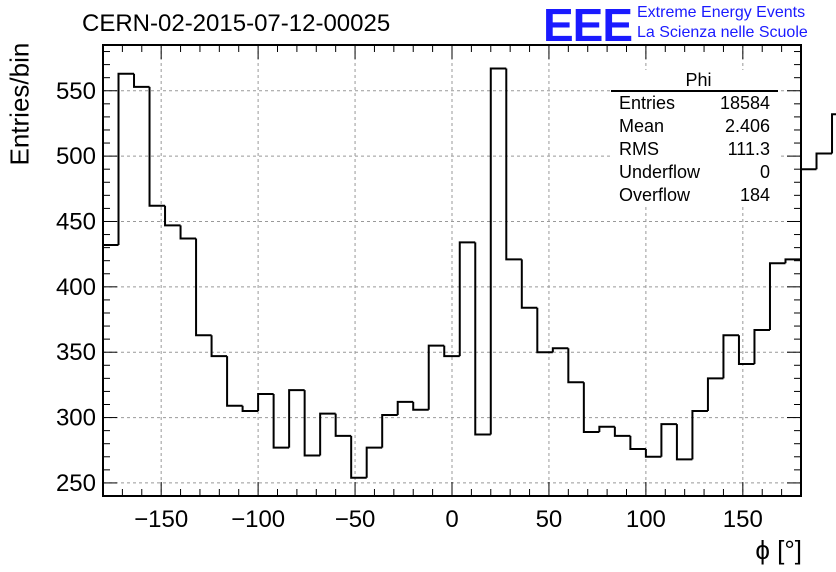 This screenshot has width=836, height=572. Describe the element at coordinates (722, 32) in the screenshot. I see `logo-line-2: La Scienza nelle Scuole` at that location.